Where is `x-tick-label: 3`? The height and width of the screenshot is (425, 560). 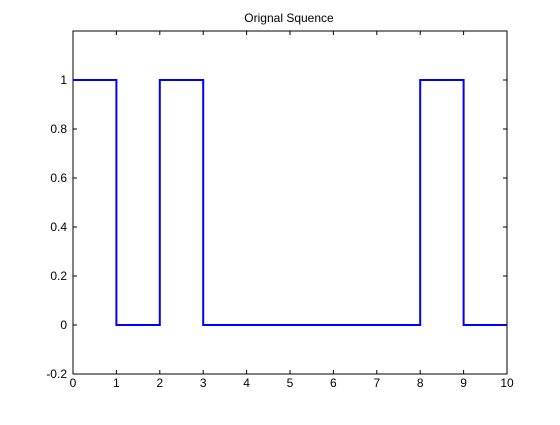
x-tick-label: 3 is located at coordinates (203, 383).